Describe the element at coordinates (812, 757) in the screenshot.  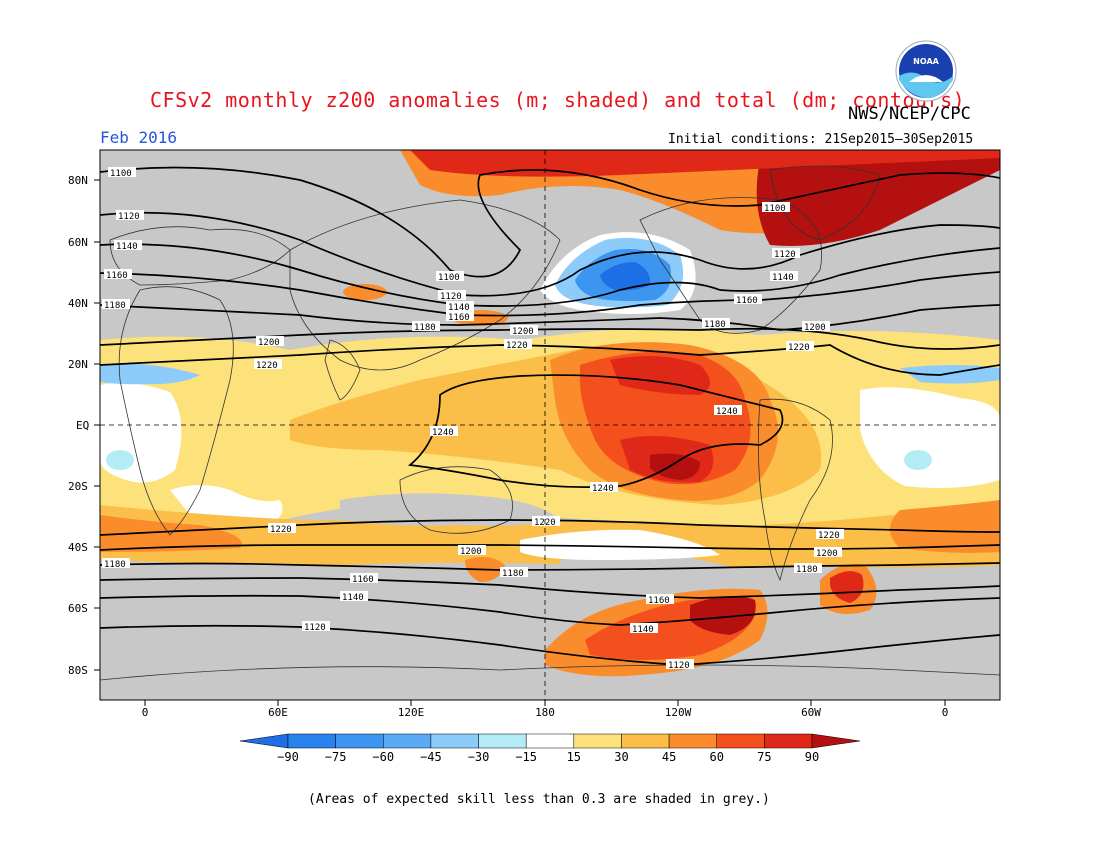
I see `colorbar-tick-label: 90` at that location.